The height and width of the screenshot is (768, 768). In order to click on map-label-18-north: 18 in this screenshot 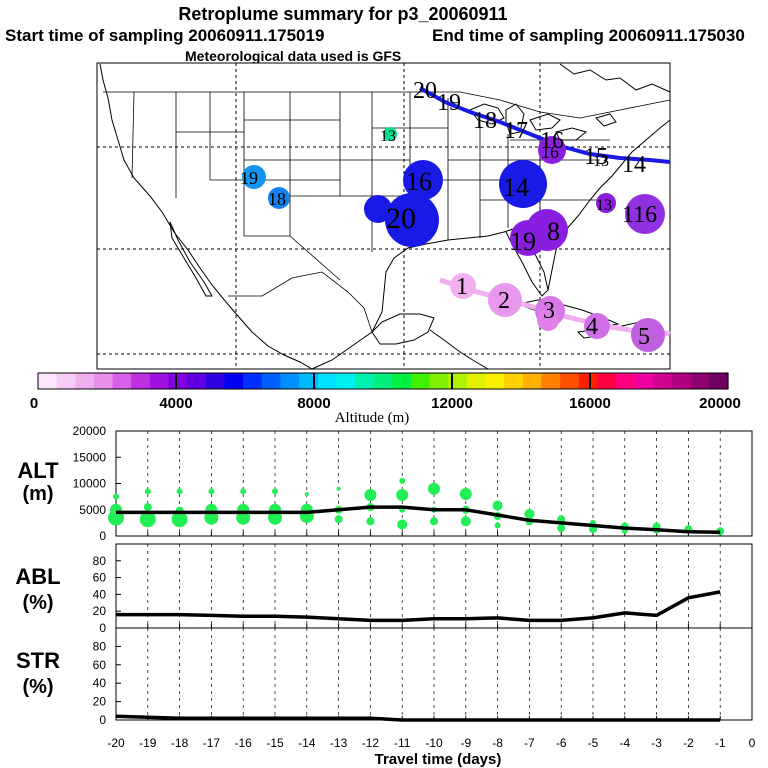, I will do `click(485, 121)`.